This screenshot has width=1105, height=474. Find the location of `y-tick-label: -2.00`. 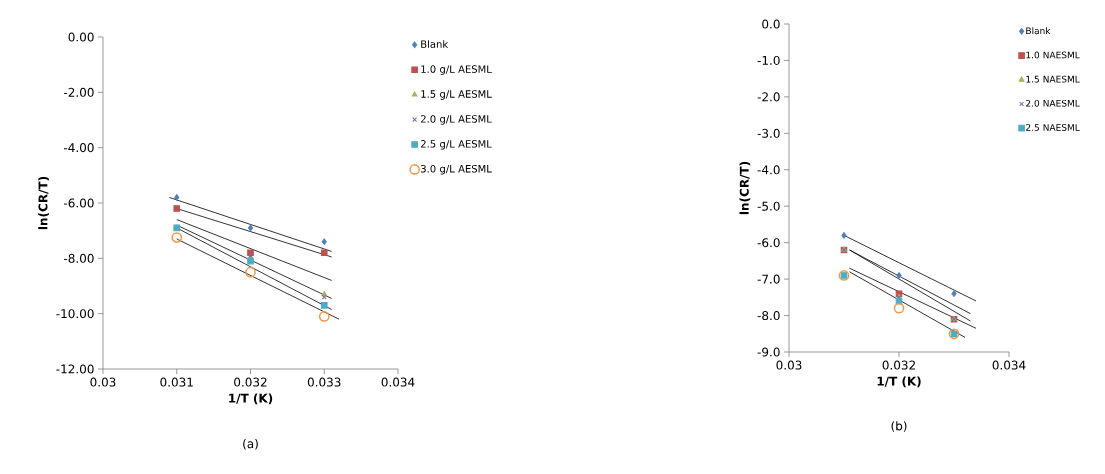

y-tick-label: -2.00 is located at coordinates (79, 92).